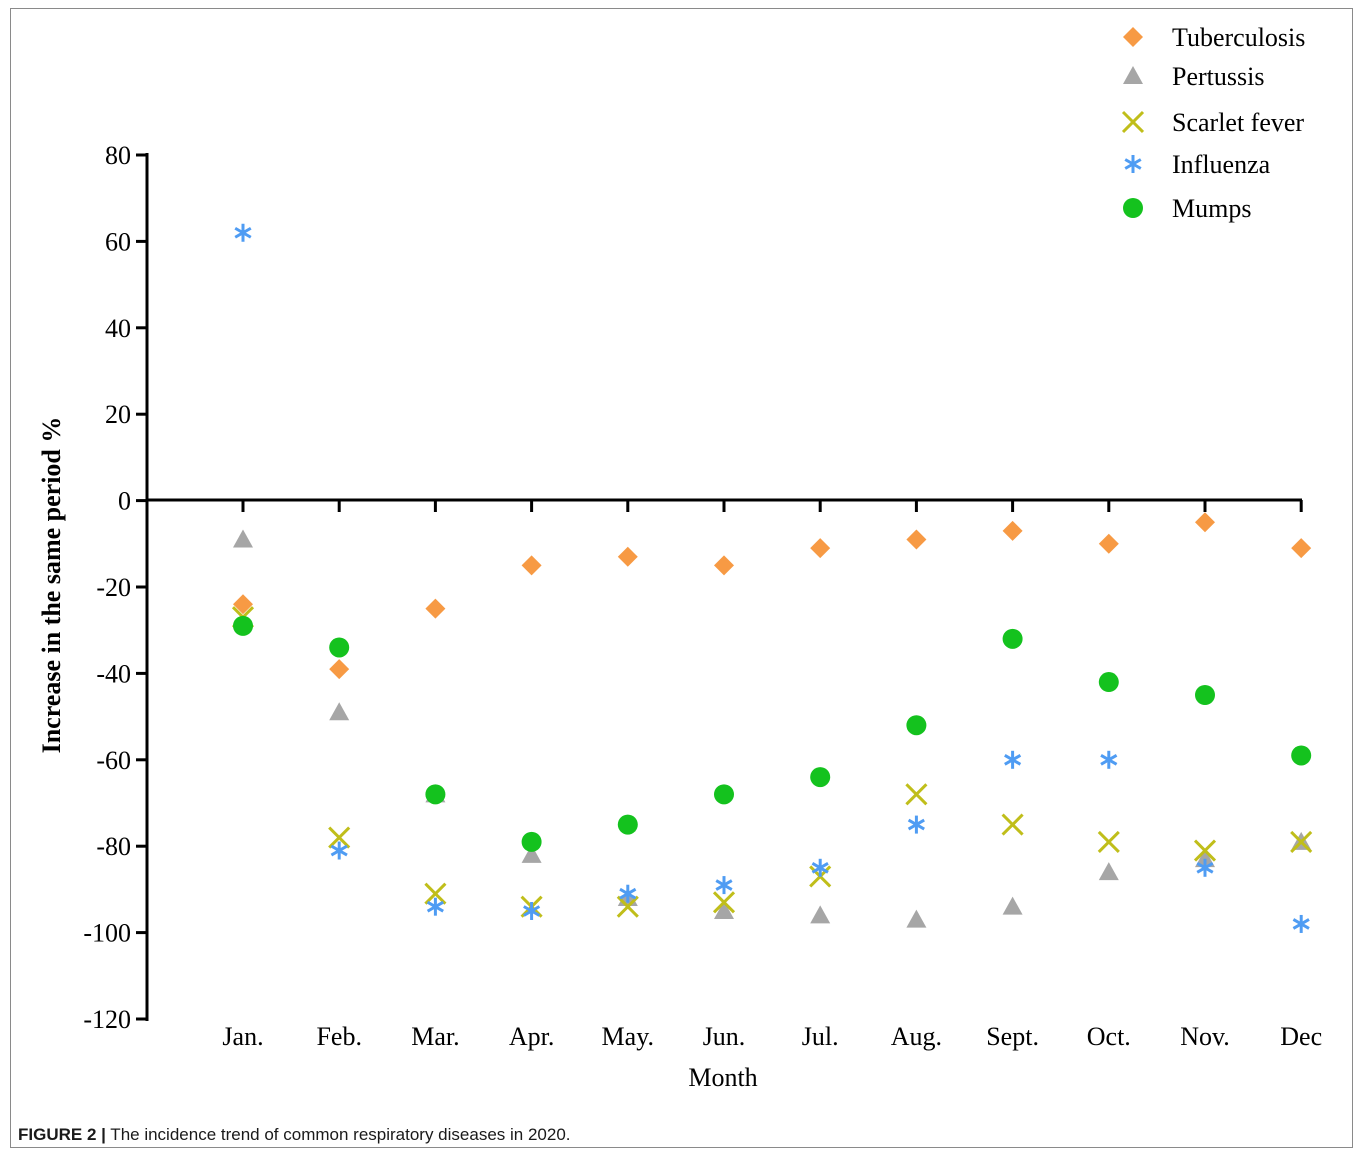 This screenshot has width=1358, height=1153. What do you see at coordinates (118, 241) in the screenshot?
I see `y-tick-label: 60` at bounding box center [118, 241].